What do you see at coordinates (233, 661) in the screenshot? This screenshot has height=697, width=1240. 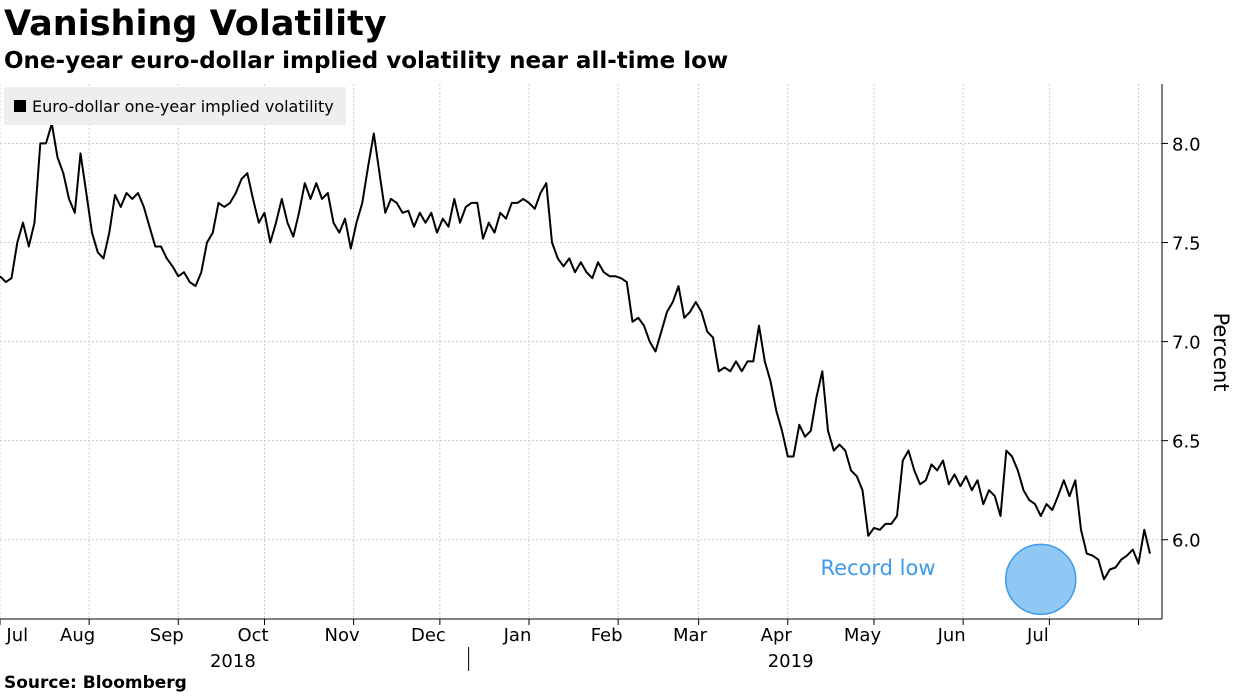 I see `year-label: 2018` at bounding box center [233, 661].